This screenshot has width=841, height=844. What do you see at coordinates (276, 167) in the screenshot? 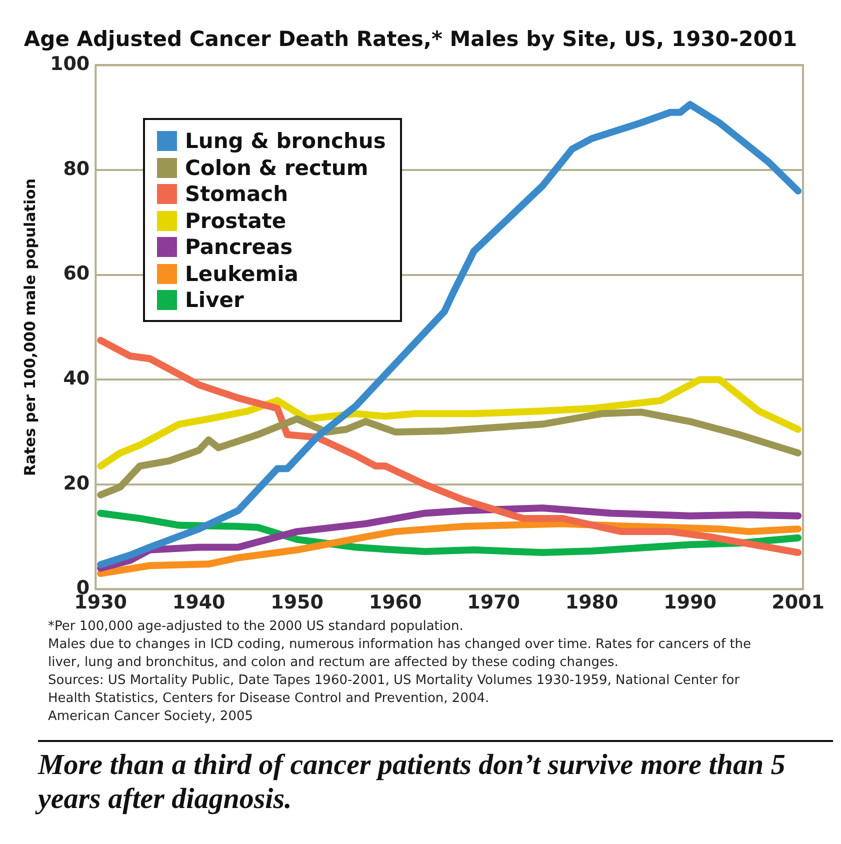
I see `legend-label: Colon & rectum` at bounding box center [276, 167].